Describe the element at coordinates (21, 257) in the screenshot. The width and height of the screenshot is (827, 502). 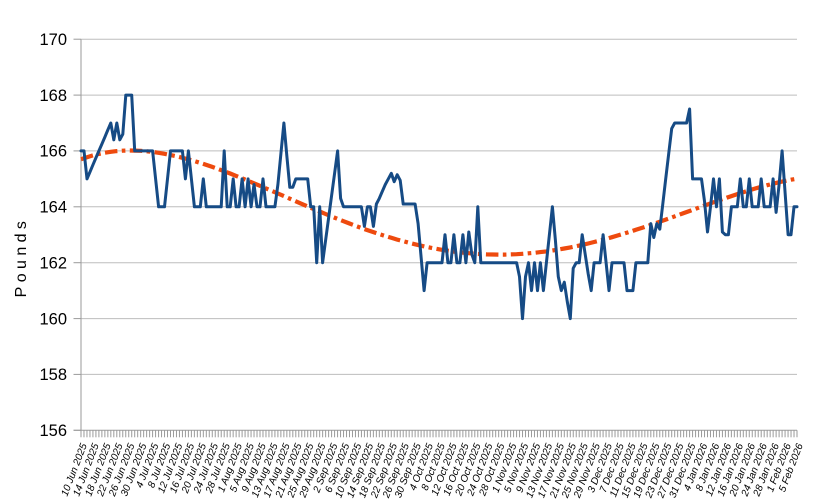
I see `svg-text: Pounds` at that location.